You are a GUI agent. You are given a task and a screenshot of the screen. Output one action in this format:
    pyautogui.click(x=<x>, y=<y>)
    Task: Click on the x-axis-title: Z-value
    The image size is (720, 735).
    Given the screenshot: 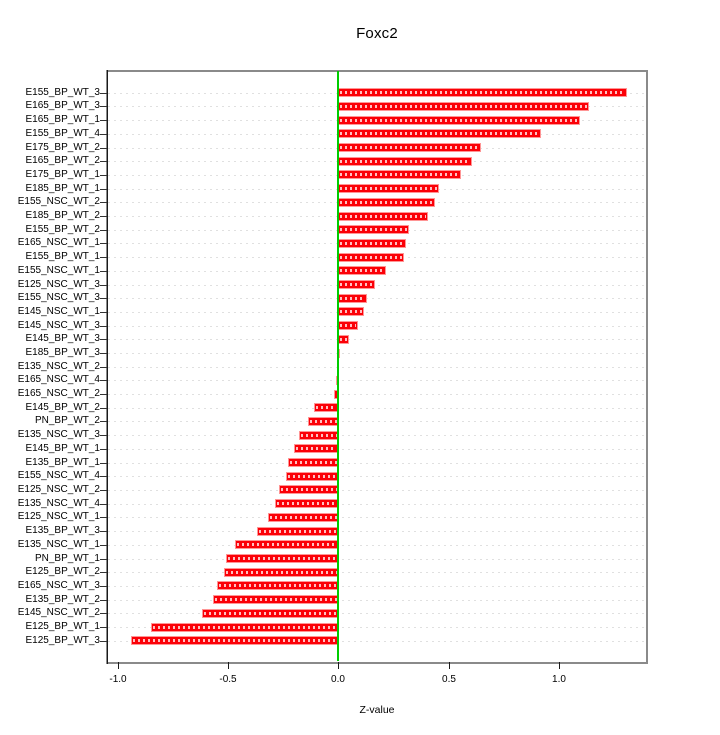 What is the action you would take?
    pyautogui.click(x=377, y=710)
    